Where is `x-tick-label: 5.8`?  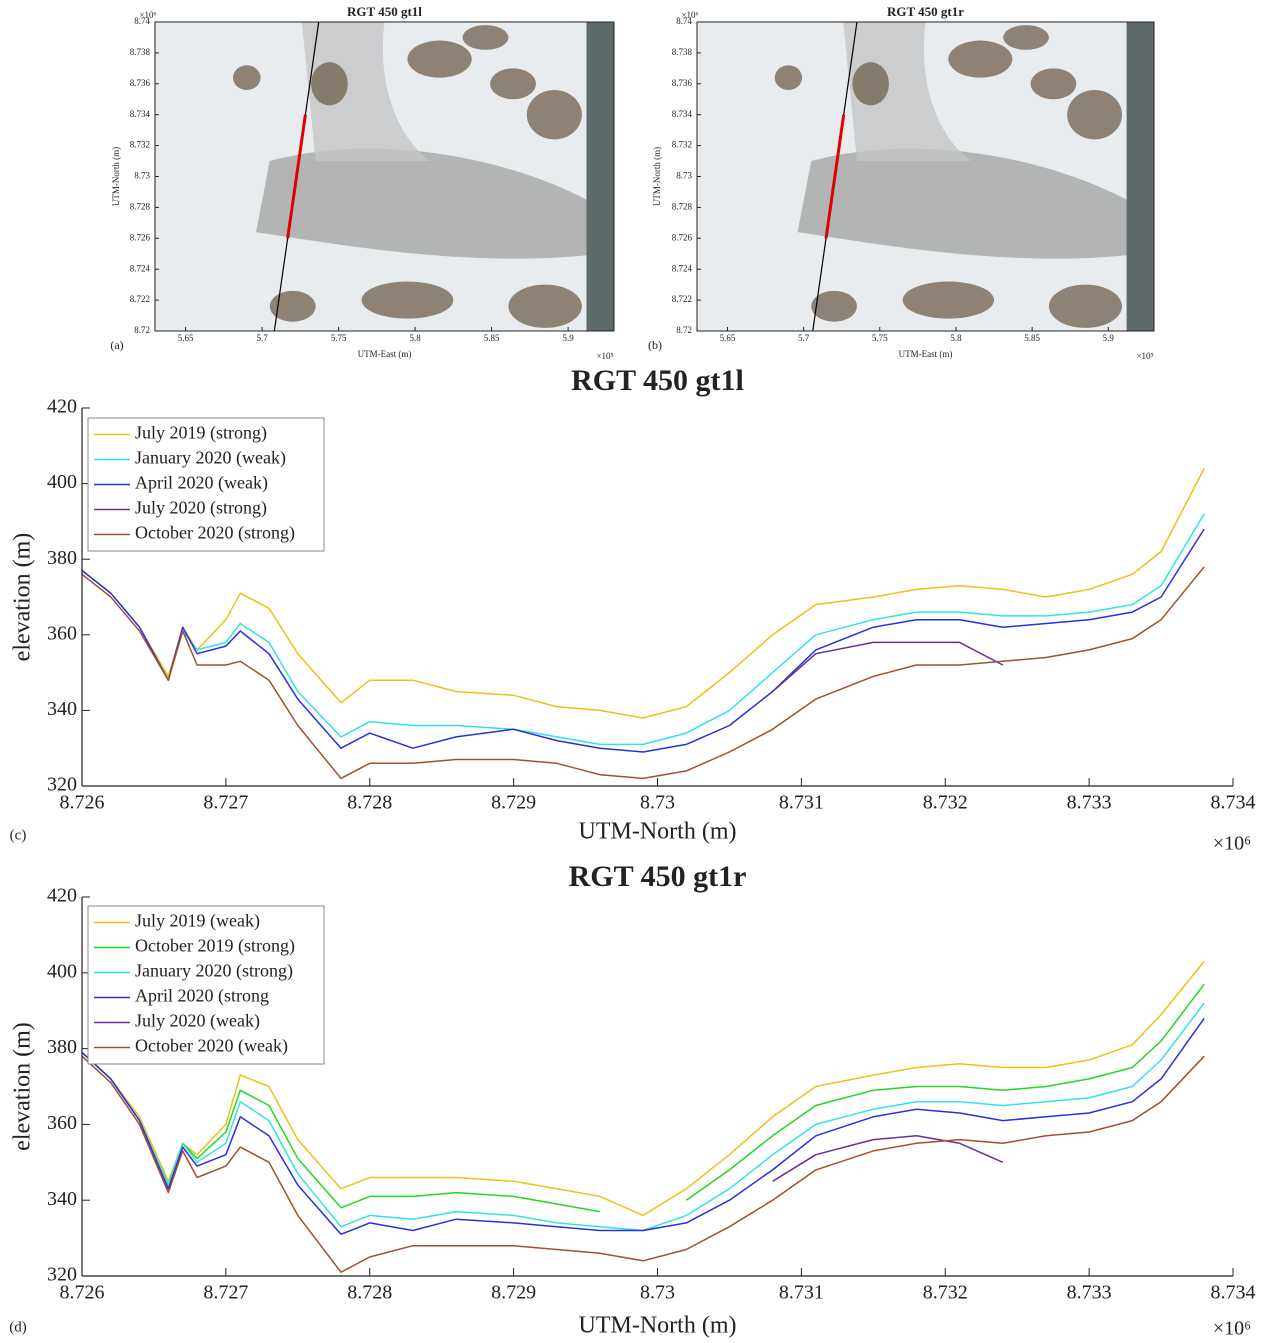
x-tick-label: 5.8 is located at coordinates (956, 338).